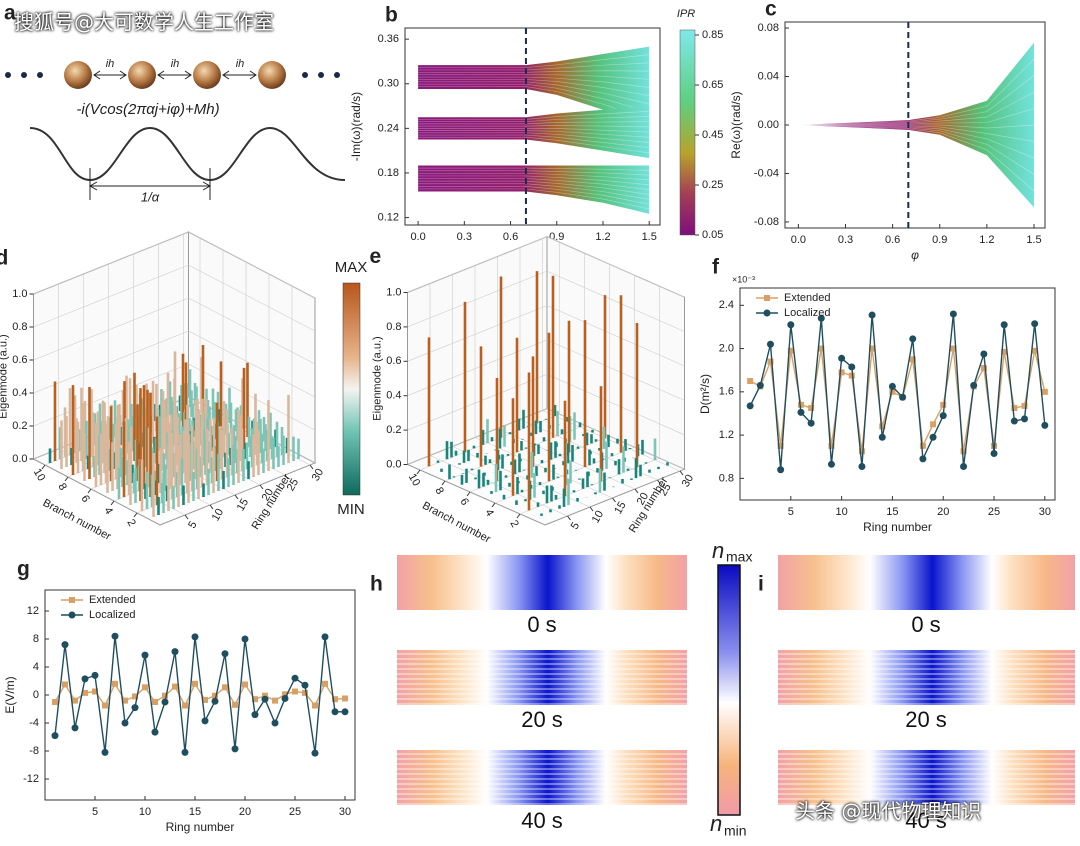  What do you see at coordinates (218, 515) in the screenshot?
I see `ring-tick-label: 10` at bounding box center [218, 515].